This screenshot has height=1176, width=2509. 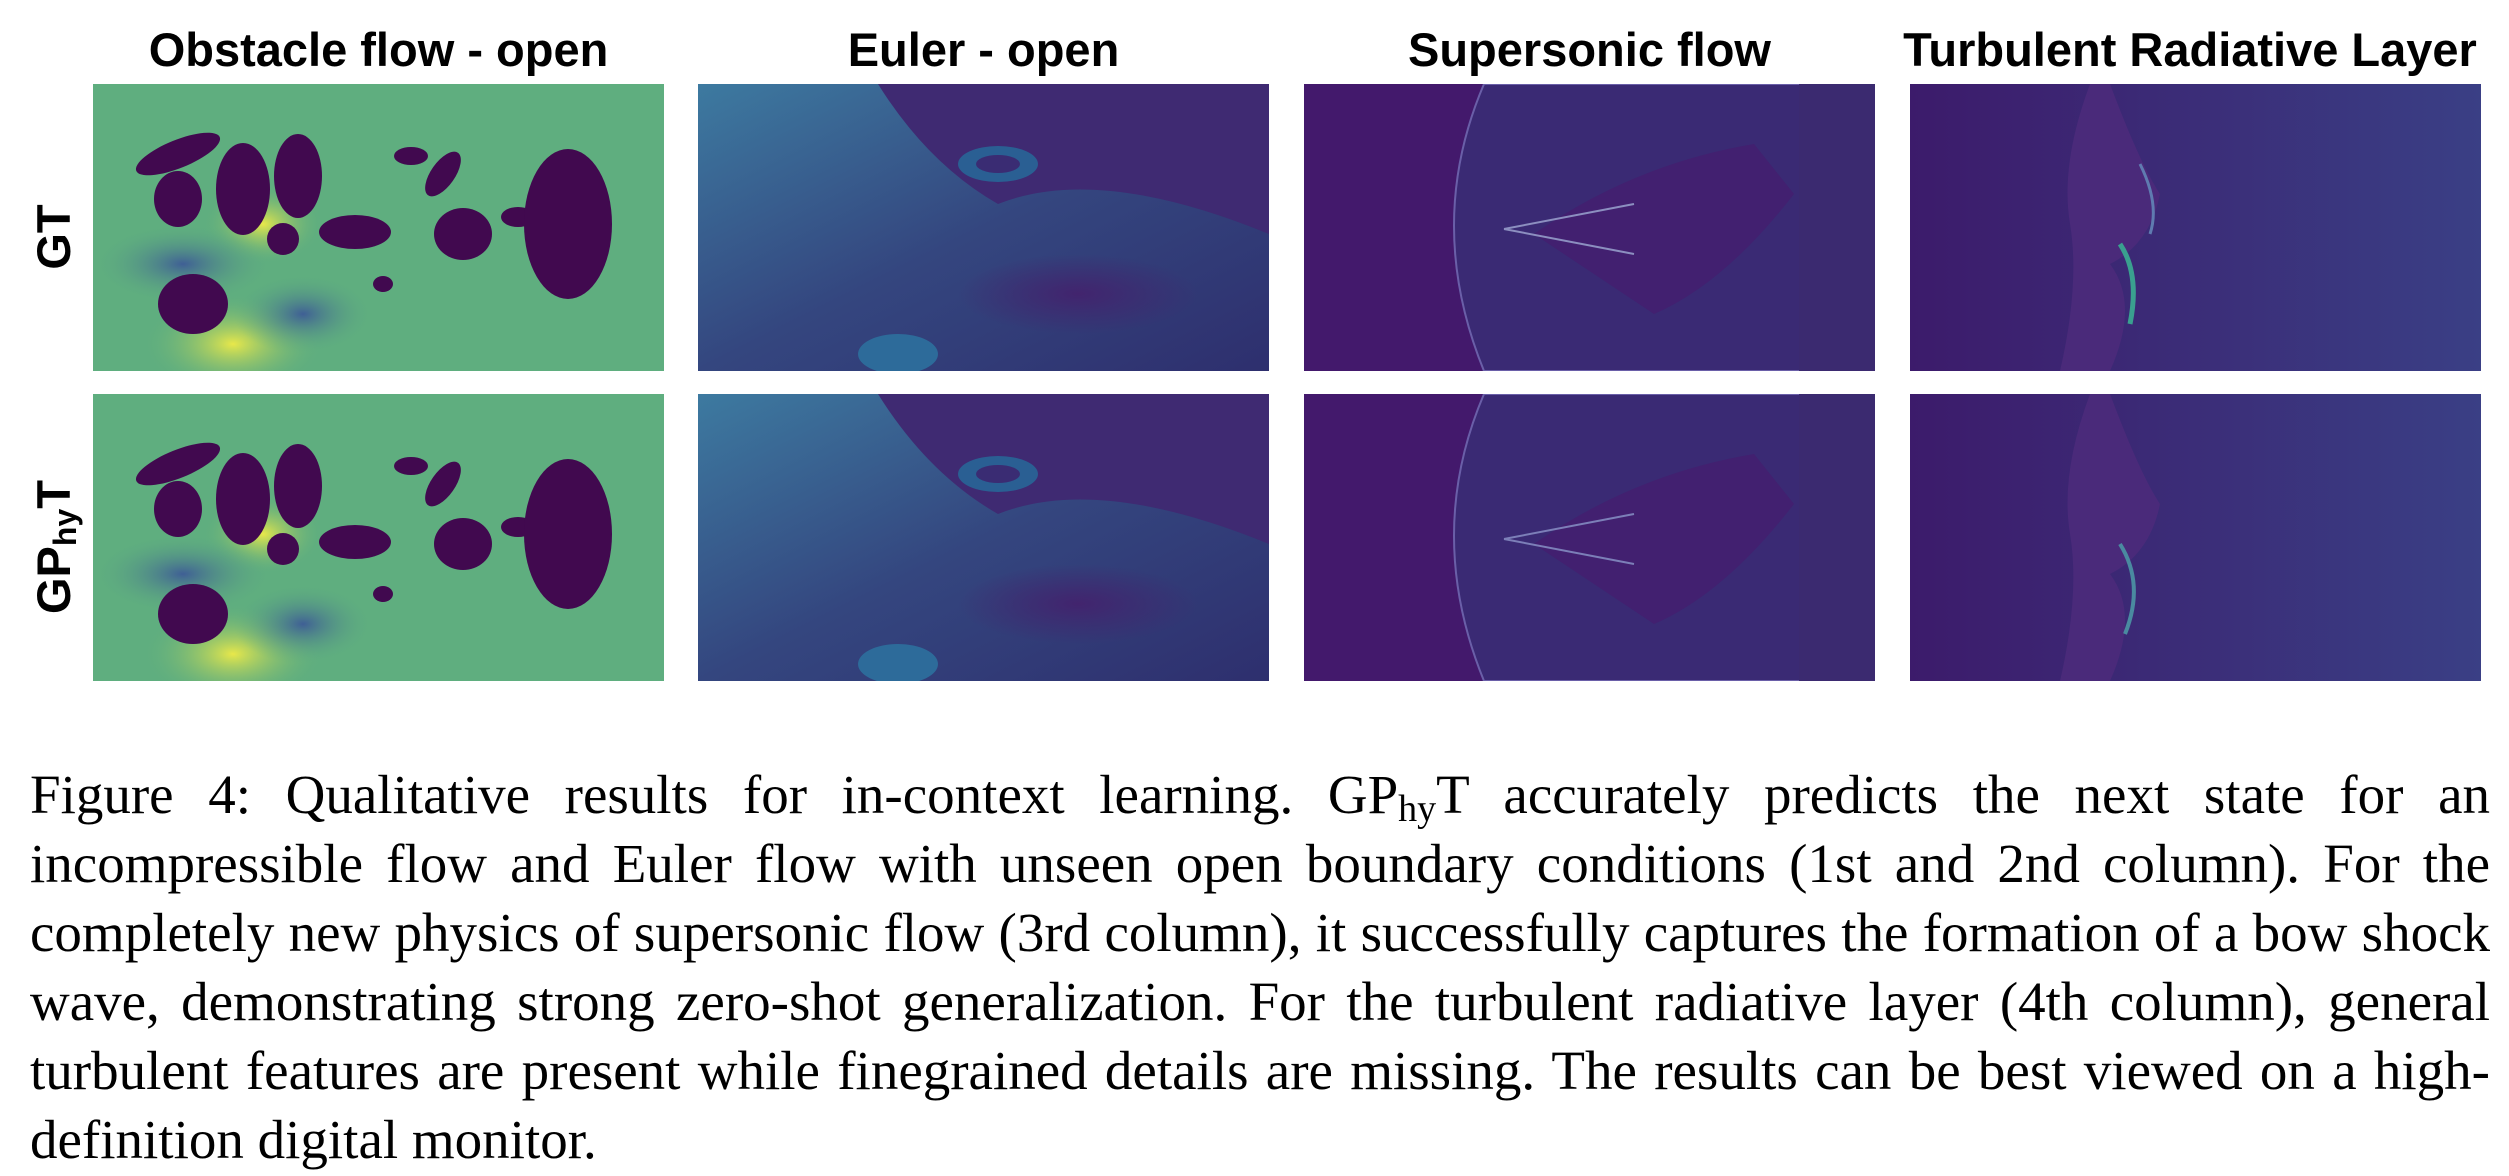 I want to click on caption-subscript: hy, so click(x=1417, y=809).